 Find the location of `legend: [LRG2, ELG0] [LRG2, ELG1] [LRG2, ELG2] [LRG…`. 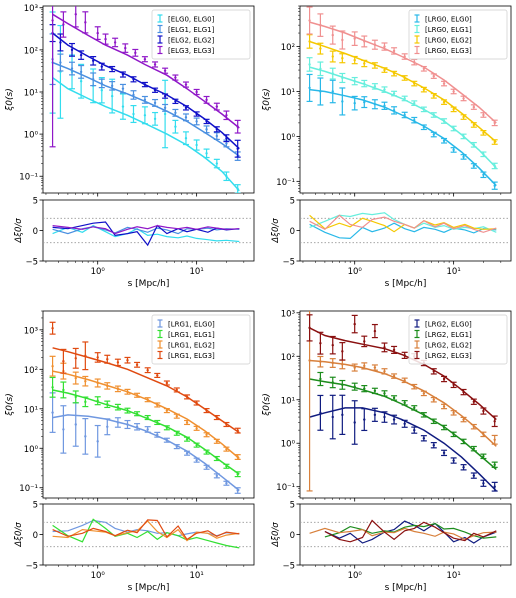

legend: [LRG2, ELG0] [LRG2, ELG1] [LRG2, ELG2] [LRG… is located at coordinates (458, 339).